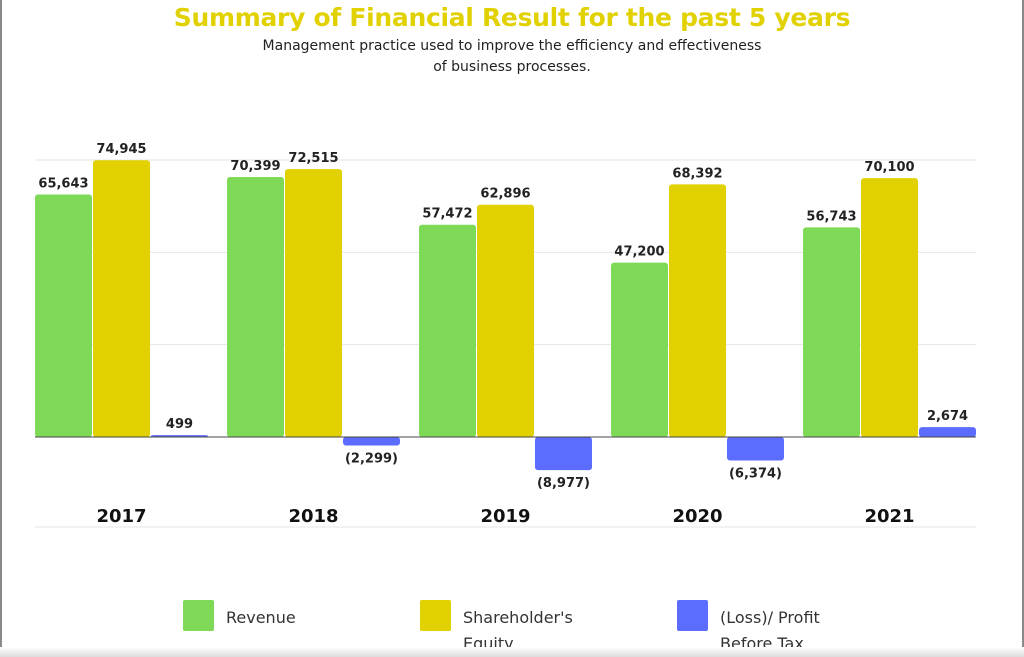 The image size is (1024, 657). What do you see at coordinates (697, 516) in the screenshot?
I see `category-label-2020: 2020` at bounding box center [697, 516].